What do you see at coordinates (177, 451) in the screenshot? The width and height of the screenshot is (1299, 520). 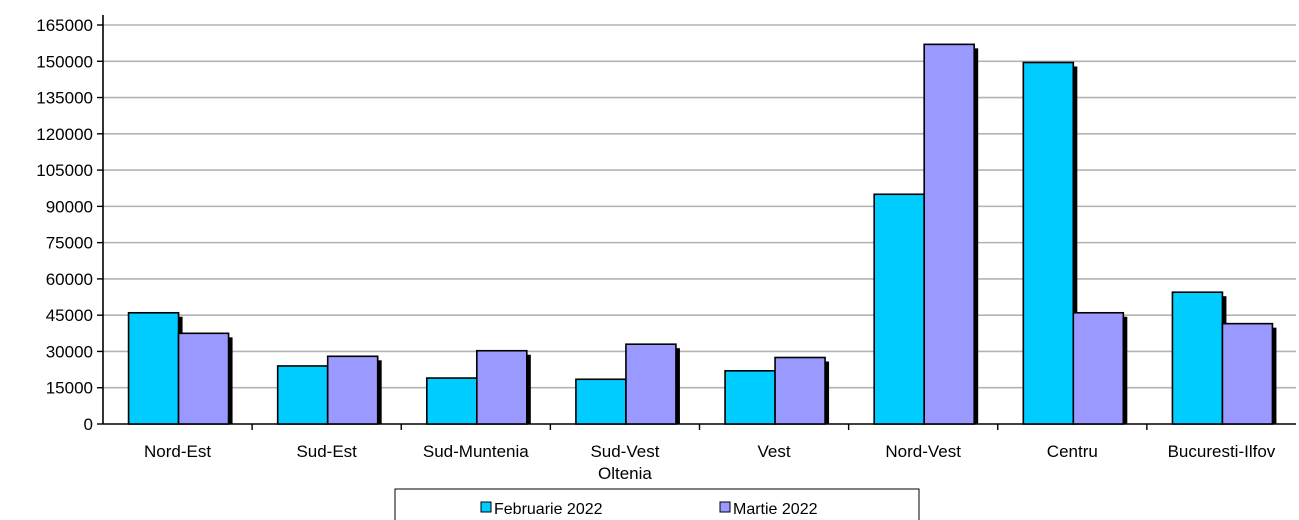 I see `x-category-label: Nord-Est` at bounding box center [177, 451].